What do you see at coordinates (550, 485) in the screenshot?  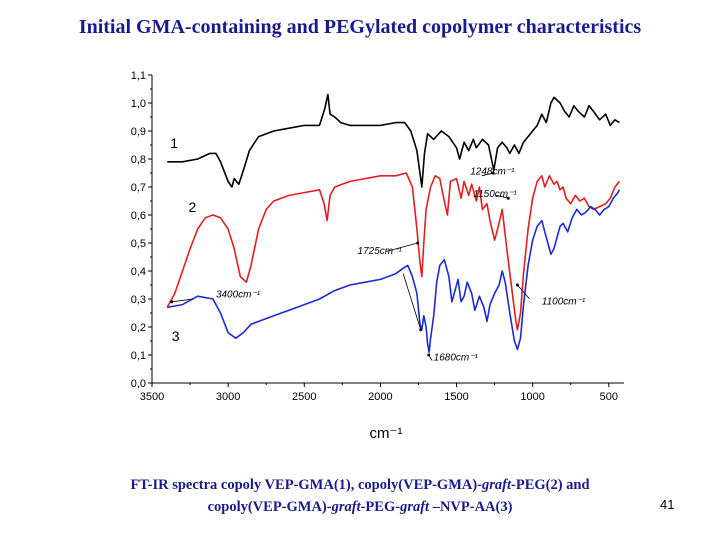 I see `caption-line1-part: -PEG(2) and` at bounding box center [550, 485].